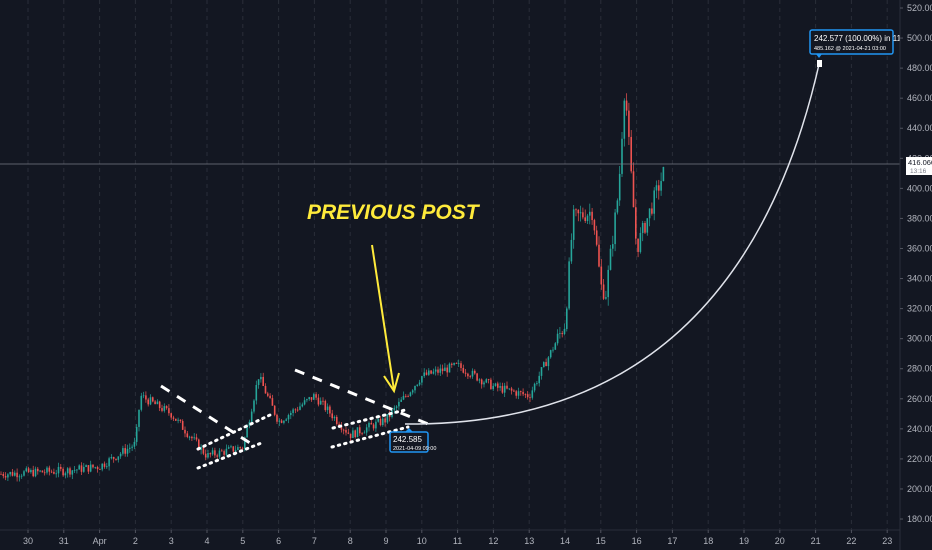 This screenshot has width=932, height=550. Describe the element at coordinates (919, 459) in the screenshot. I see `price-tick-label: 220.000` at that location.